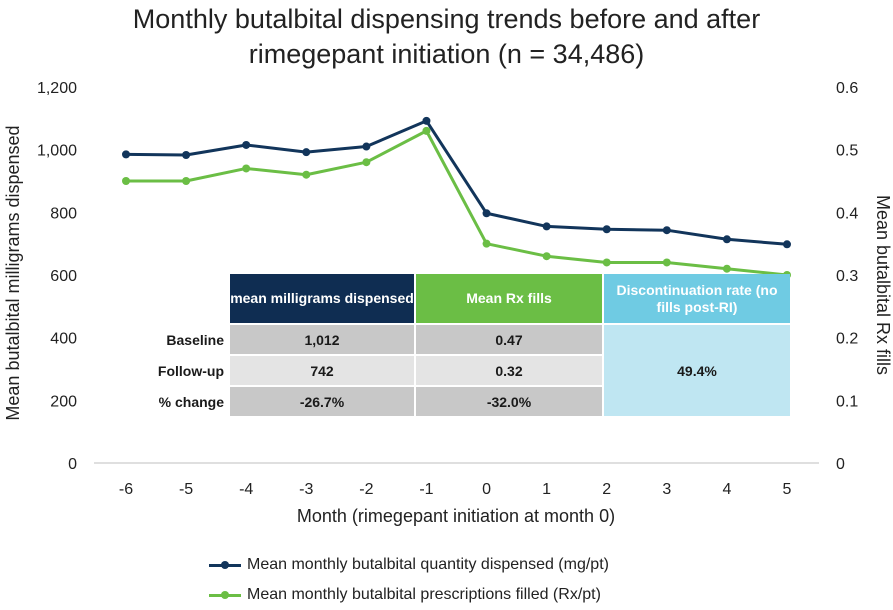  What do you see at coordinates (847, 151) in the screenshot?
I see `y2-tick-label: 0.5` at bounding box center [847, 151].